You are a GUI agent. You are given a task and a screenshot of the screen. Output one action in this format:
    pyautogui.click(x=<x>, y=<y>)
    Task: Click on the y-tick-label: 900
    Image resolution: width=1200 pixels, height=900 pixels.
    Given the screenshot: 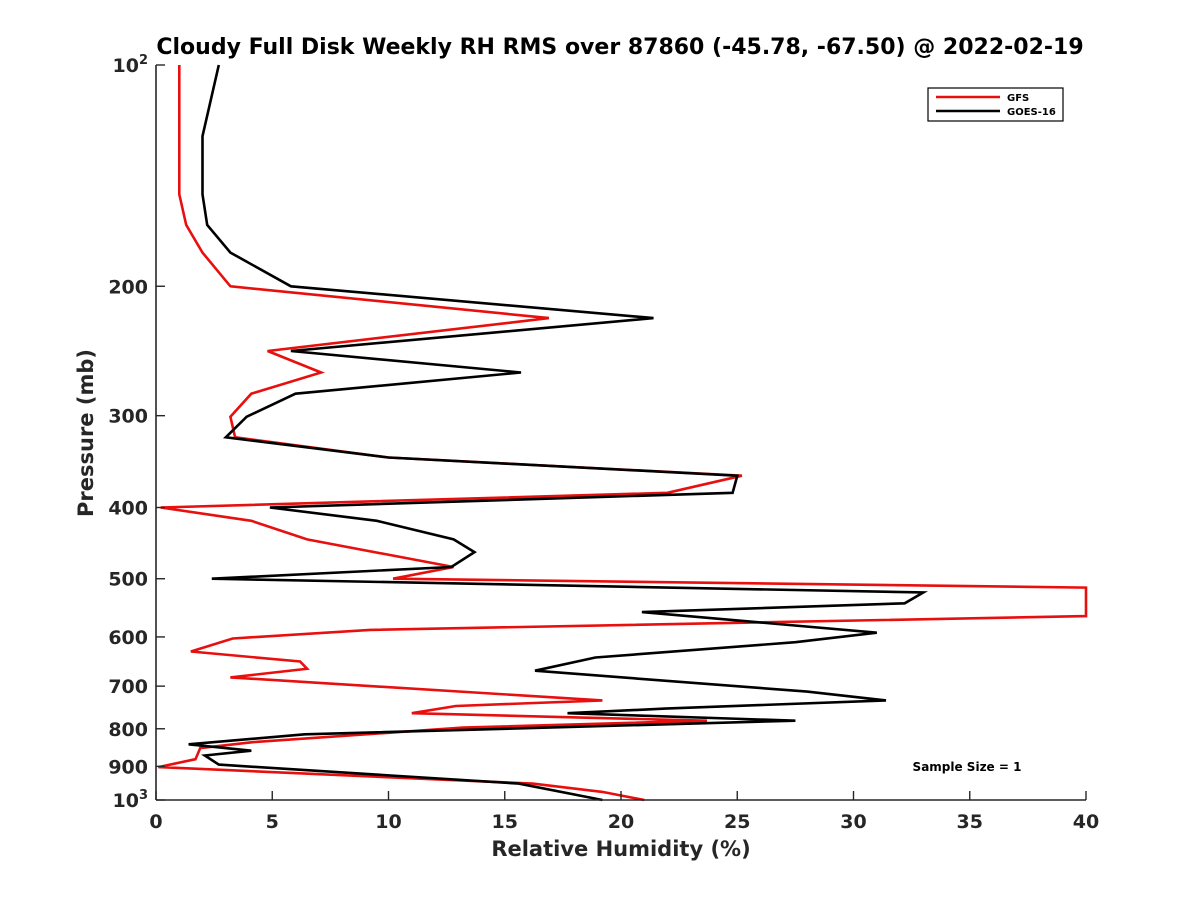 What is the action you would take?
    pyautogui.click(x=128, y=767)
    